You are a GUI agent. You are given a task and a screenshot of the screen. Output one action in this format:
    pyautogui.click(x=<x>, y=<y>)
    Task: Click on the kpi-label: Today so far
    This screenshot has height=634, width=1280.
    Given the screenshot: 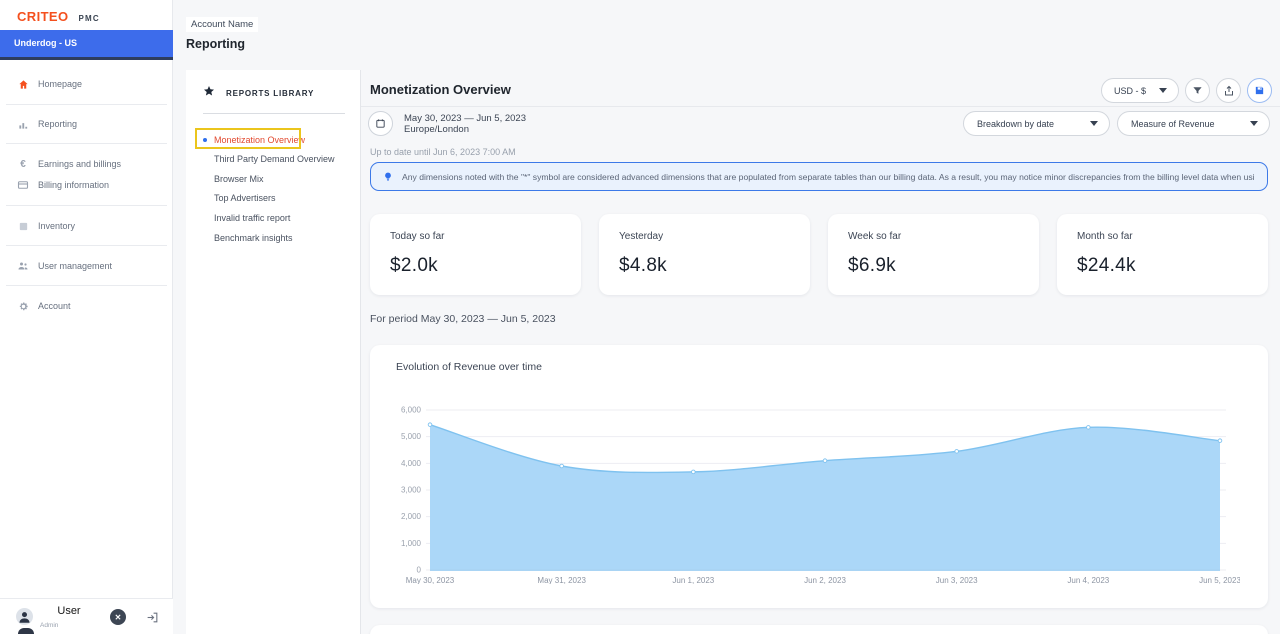 What is the action you would take?
    pyautogui.click(x=417, y=236)
    